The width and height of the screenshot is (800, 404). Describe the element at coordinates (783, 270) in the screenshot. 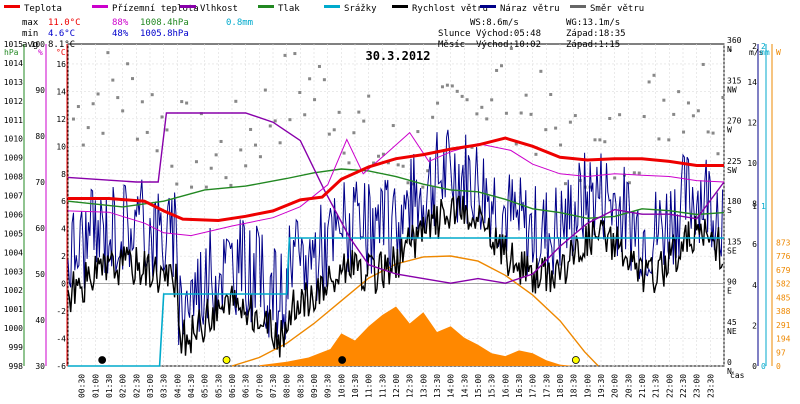

I see `w-tick: 679` at that location.